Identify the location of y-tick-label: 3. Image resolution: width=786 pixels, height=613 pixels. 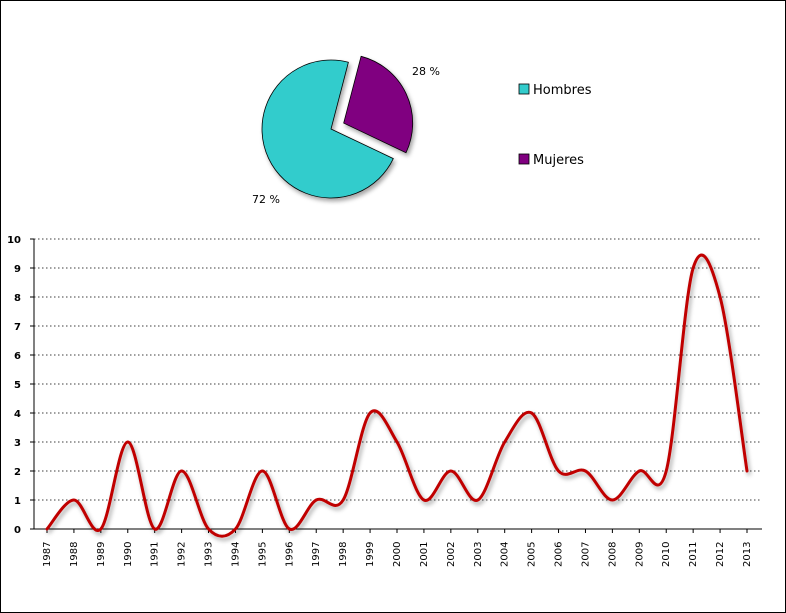
(17, 443).